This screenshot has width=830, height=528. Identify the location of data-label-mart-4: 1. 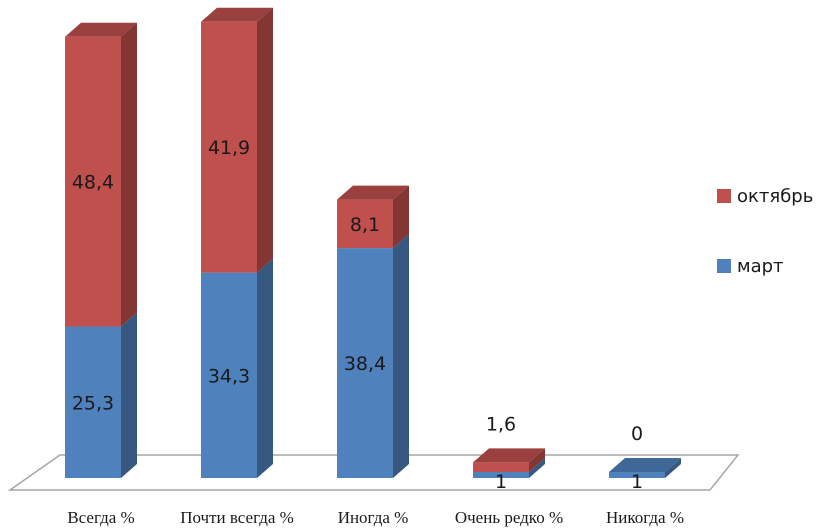
(637, 482).